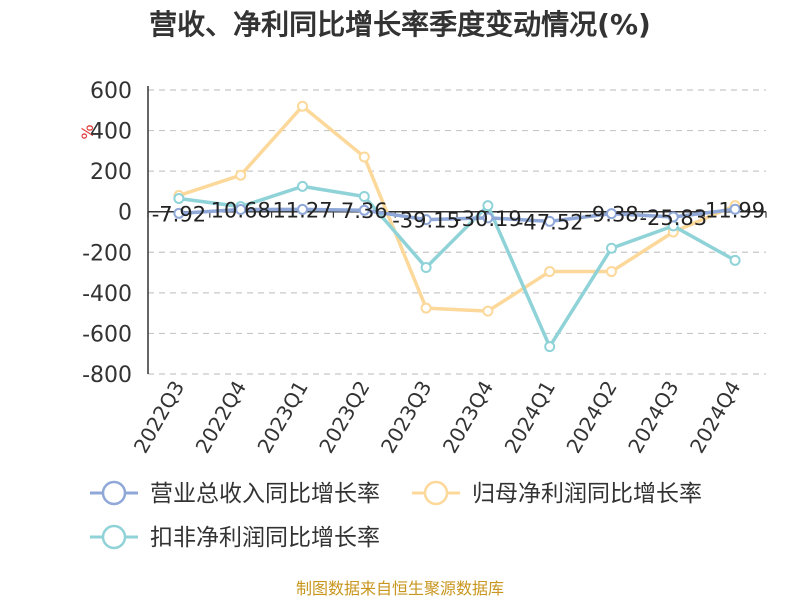 This screenshot has height=600, width=800. Describe the element at coordinates (282, 417) in the screenshot. I see `x-tick-label: 2023Q1` at that location.